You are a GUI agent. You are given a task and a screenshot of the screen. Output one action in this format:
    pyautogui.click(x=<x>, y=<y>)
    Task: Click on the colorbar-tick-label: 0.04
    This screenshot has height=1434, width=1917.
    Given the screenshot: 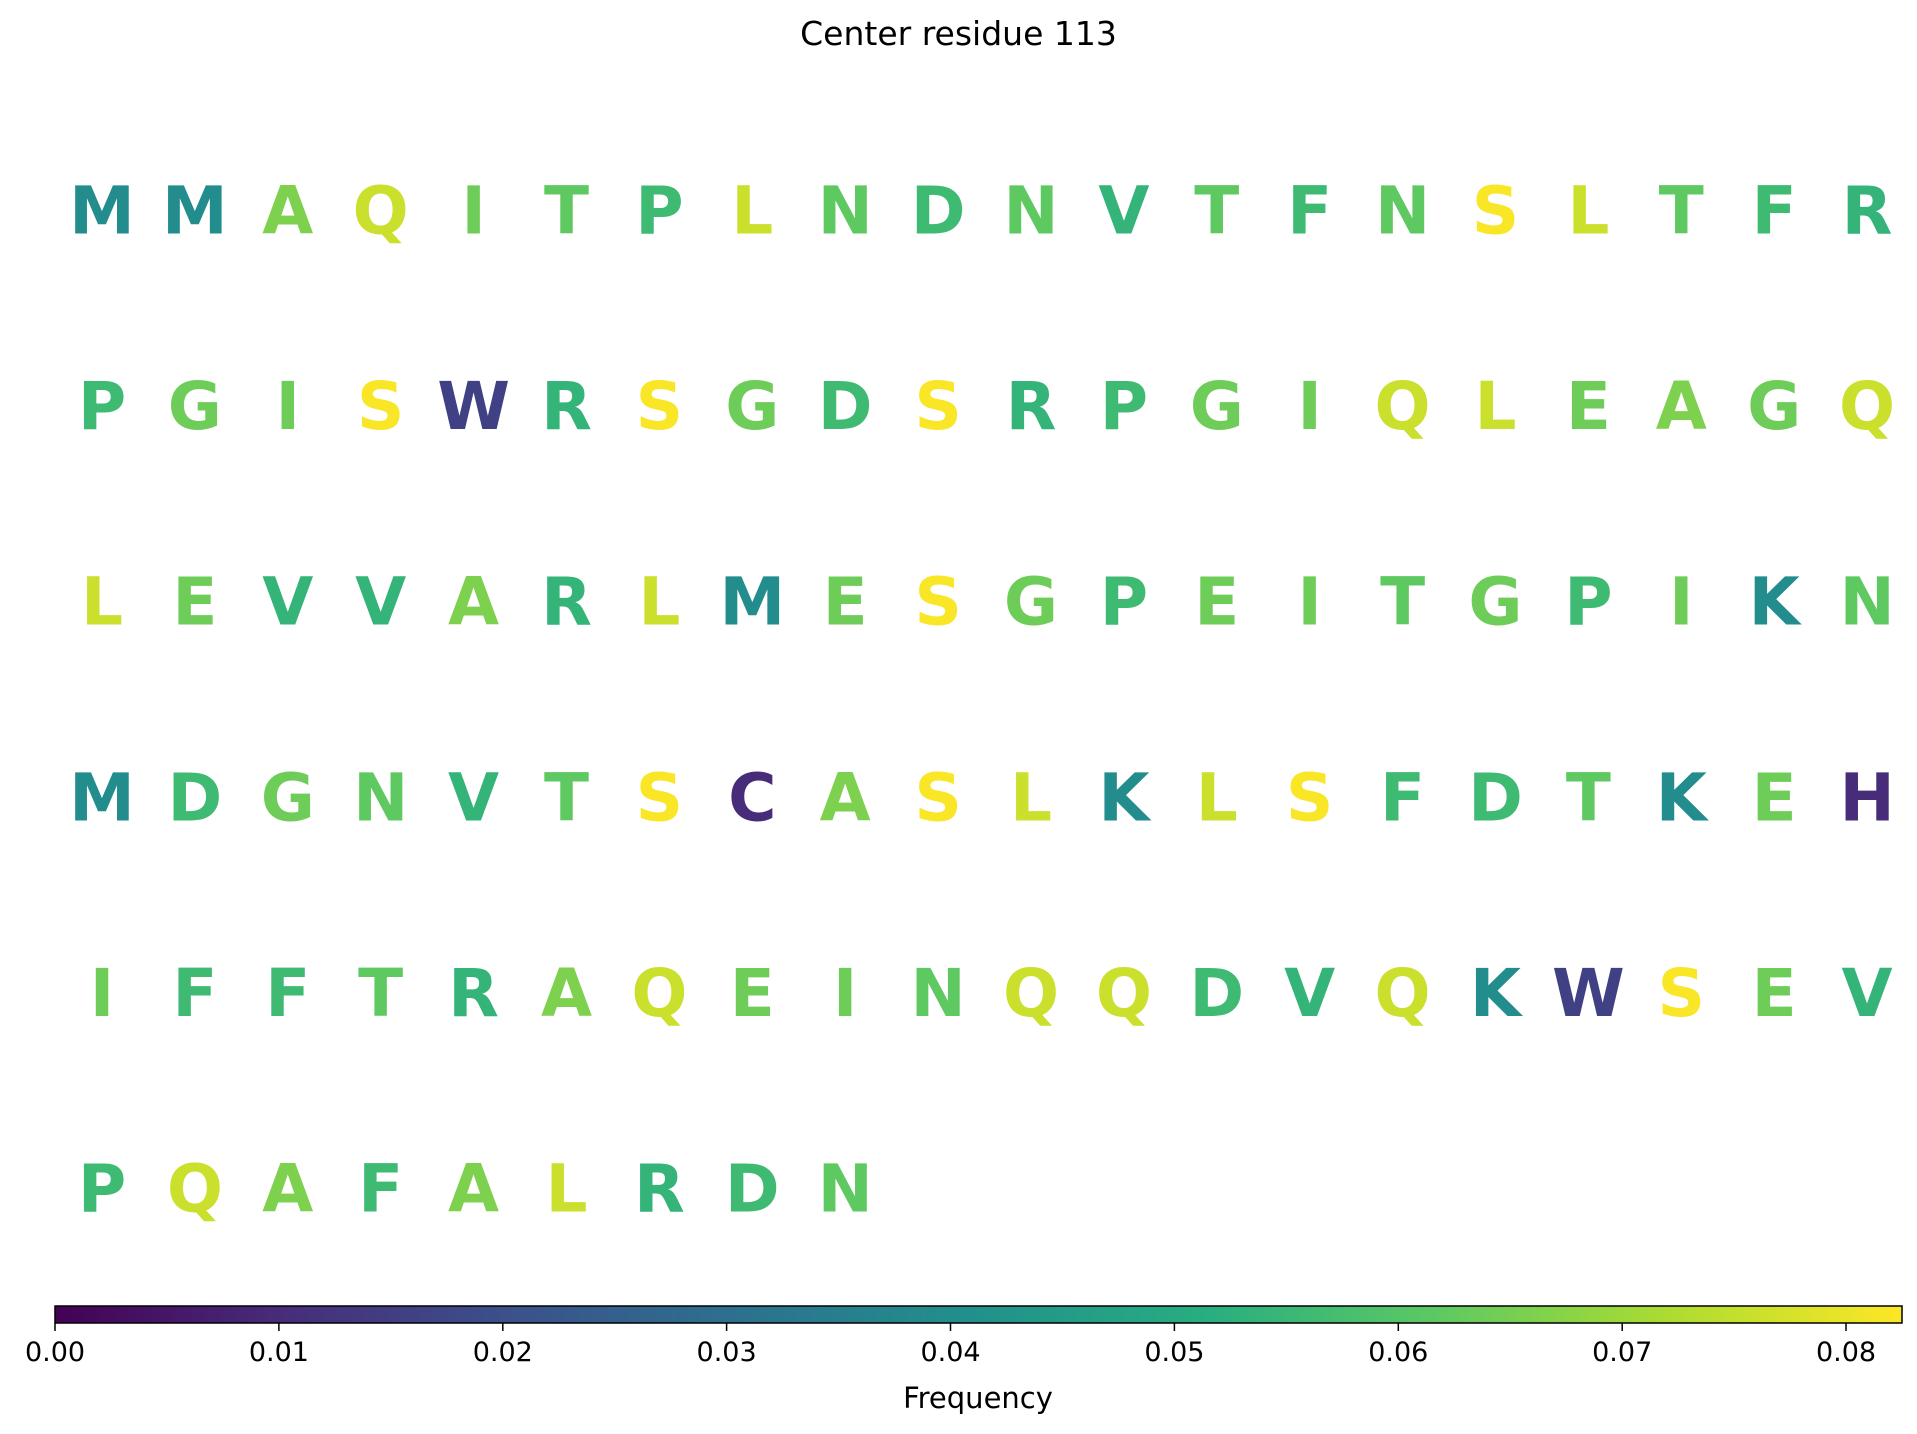 What is the action you would take?
    pyautogui.click(x=950, y=1352)
    